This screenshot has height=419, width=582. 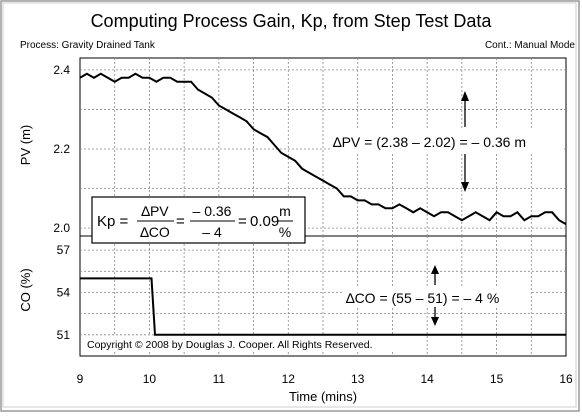 I want to click on x-tick-label: 16, so click(x=566, y=379).